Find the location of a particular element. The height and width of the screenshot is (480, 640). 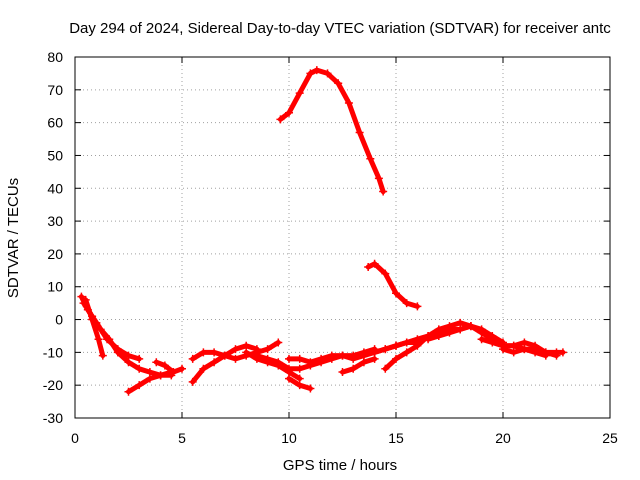

x-tick-label: 10 is located at coordinates (289, 438).